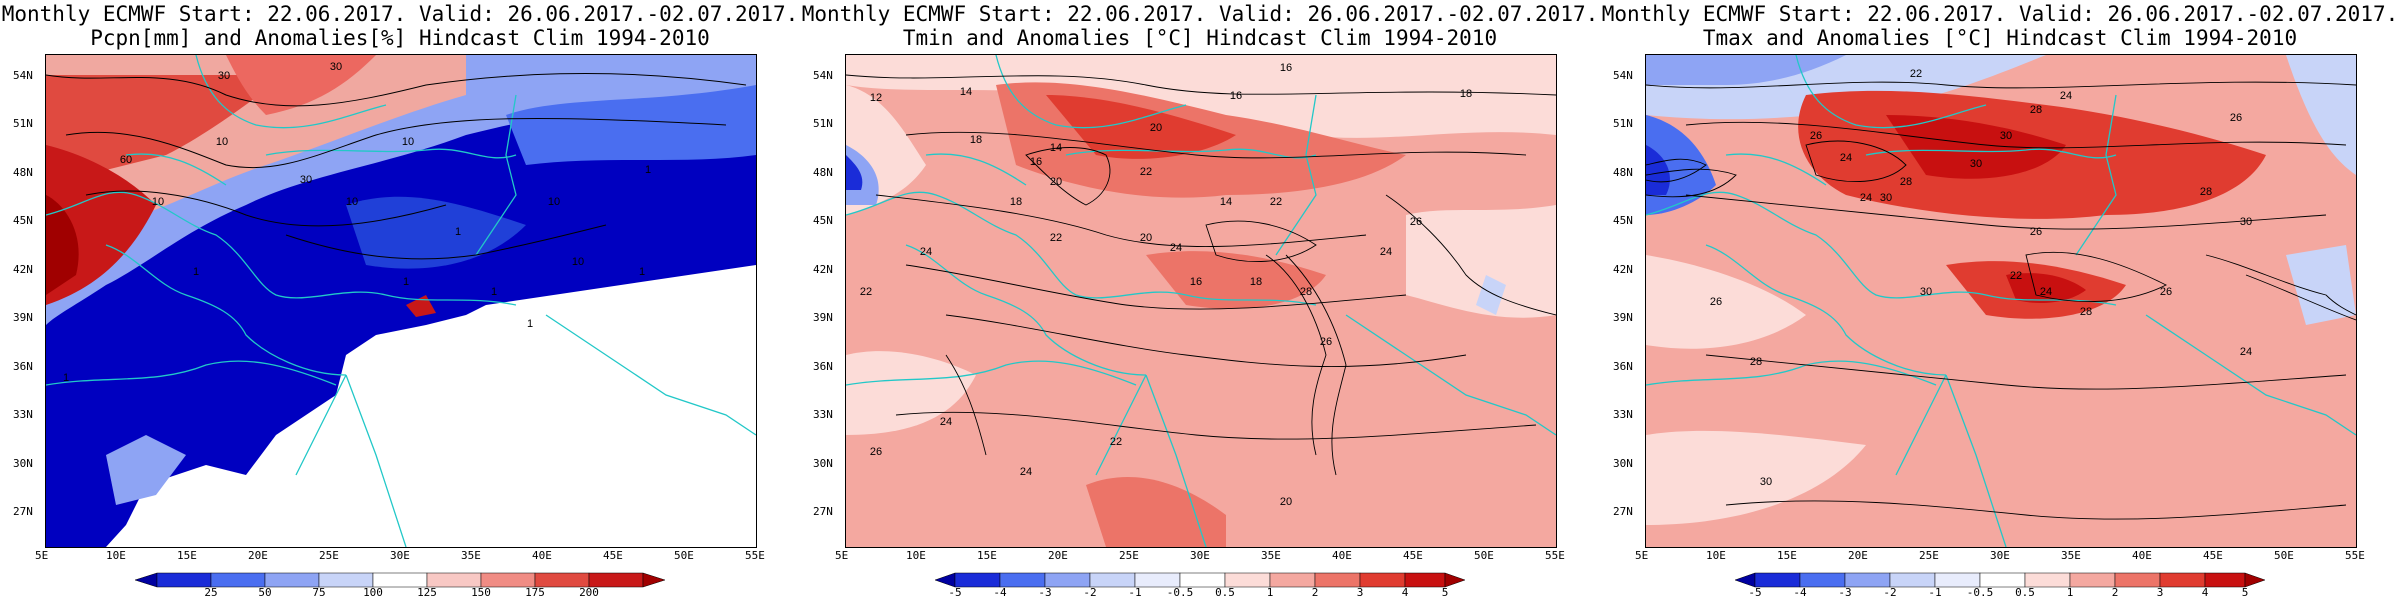 Image resolution: width=2400 pixels, height=600 pixels. I want to click on colorbar-label: -0.5, so click(1980, 592).